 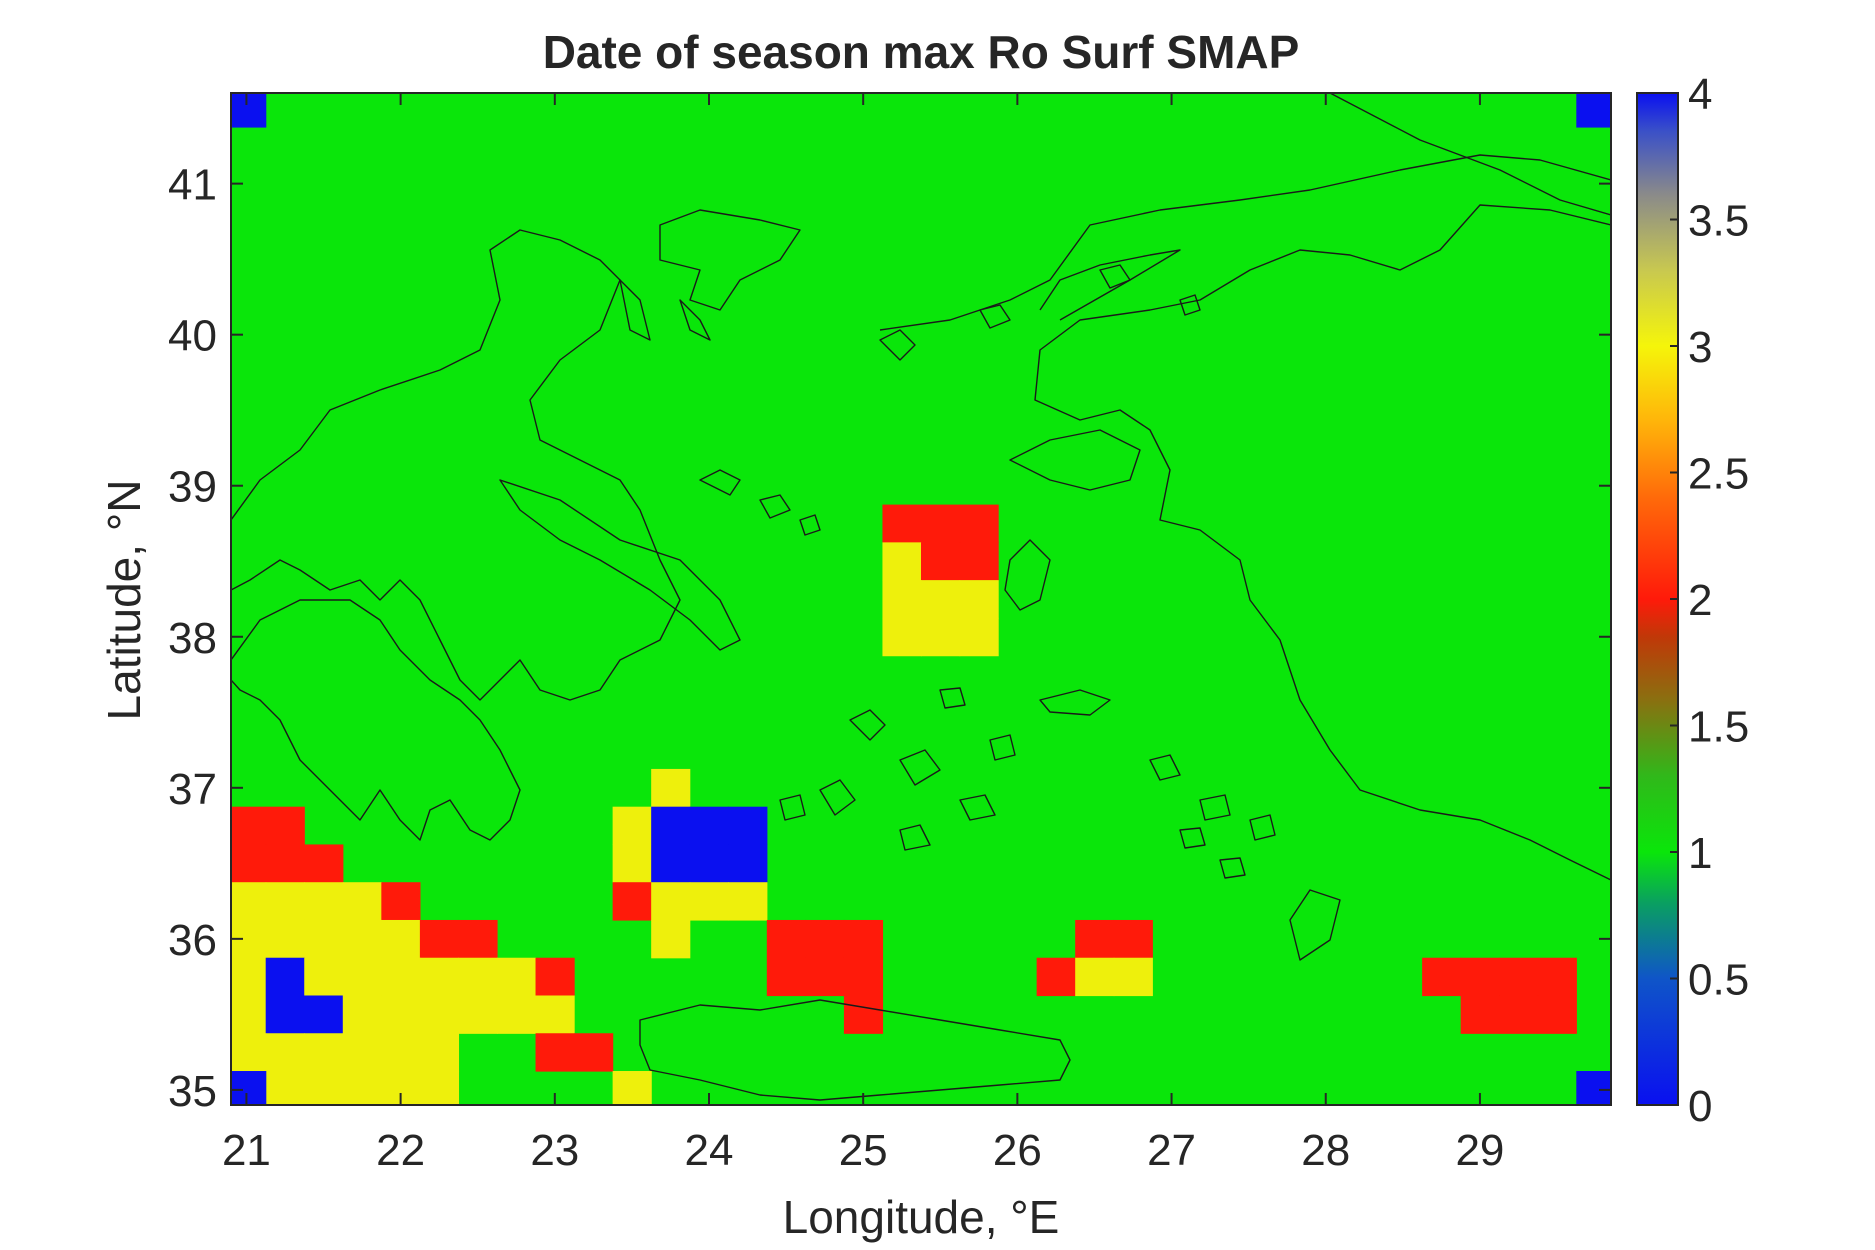 What do you see at coordinates (1075, 460) in the screenshot?
I see `coastline-lesbos` at bounding box center [1075, 460].